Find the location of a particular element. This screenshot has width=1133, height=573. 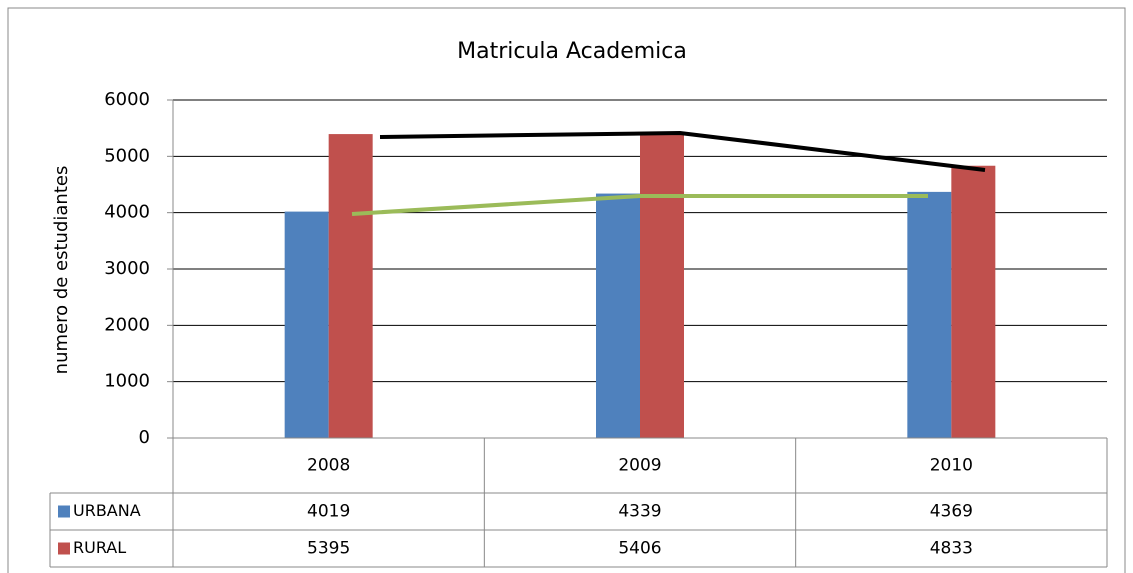

y-tick-label: 1000 is located at coordinates (127, 381).